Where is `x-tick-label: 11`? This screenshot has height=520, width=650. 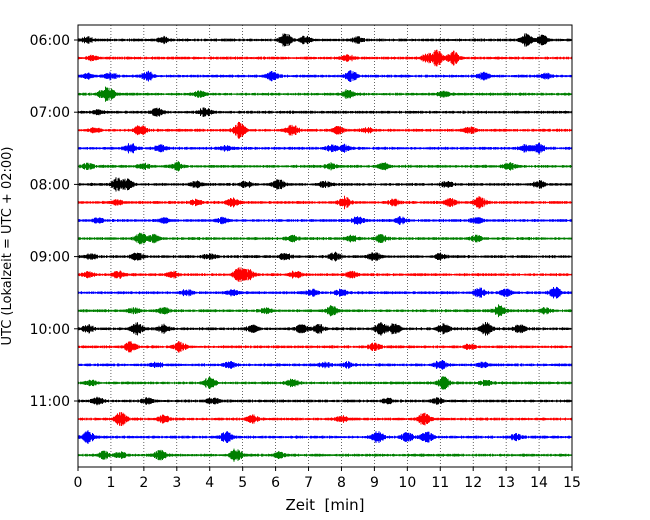 x-tick-label: 11 is located at coordinates (440, 483).